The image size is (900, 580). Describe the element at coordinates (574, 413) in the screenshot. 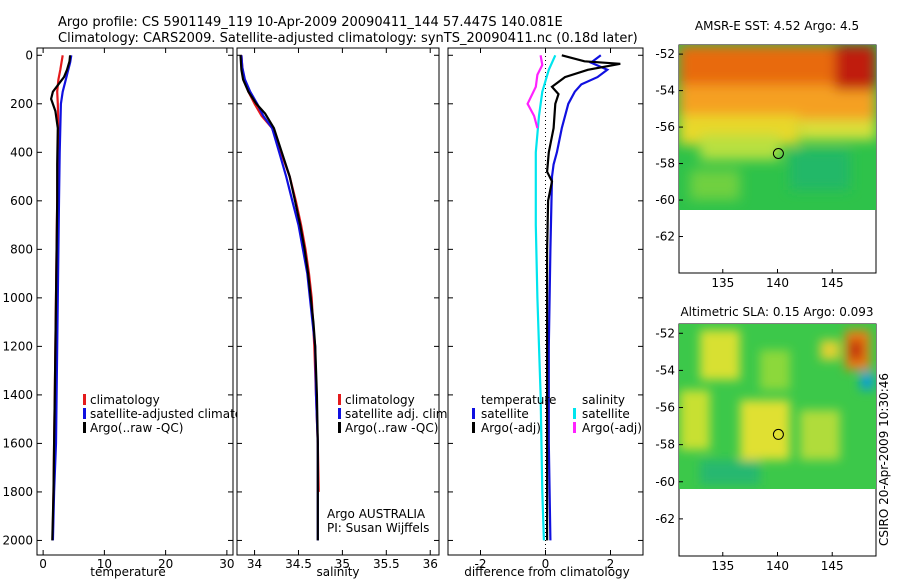

I see `legend-swatch-cyan` at that location.